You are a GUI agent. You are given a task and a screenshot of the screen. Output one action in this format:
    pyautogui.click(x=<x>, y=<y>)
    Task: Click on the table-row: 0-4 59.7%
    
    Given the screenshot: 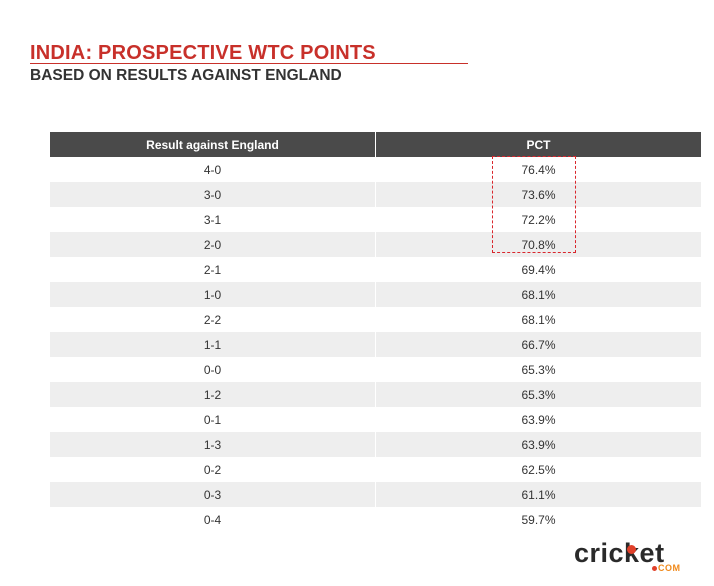 What is the action you would take?
    pyautogui.click(x=375, y=519)
    